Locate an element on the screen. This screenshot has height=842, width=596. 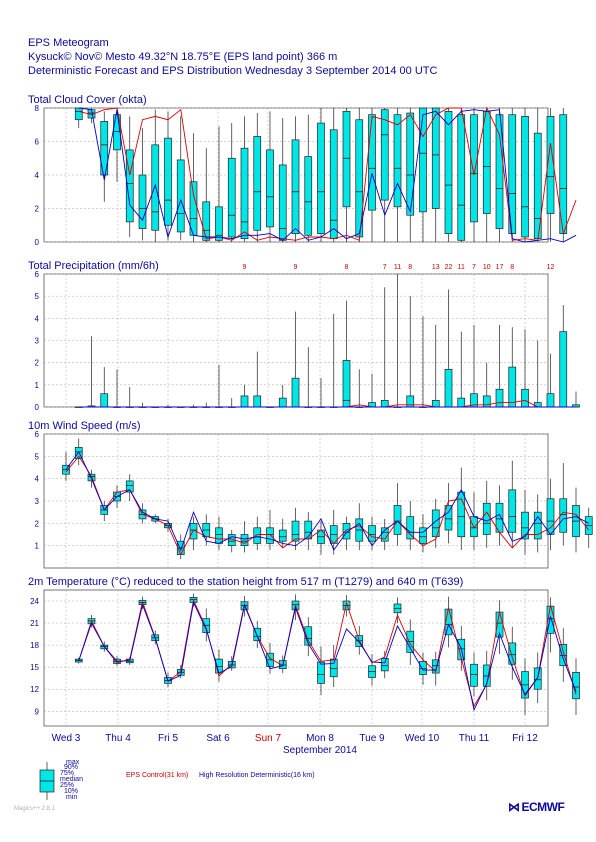
precip-max-label: 22 is located at coordinates (449, 267).